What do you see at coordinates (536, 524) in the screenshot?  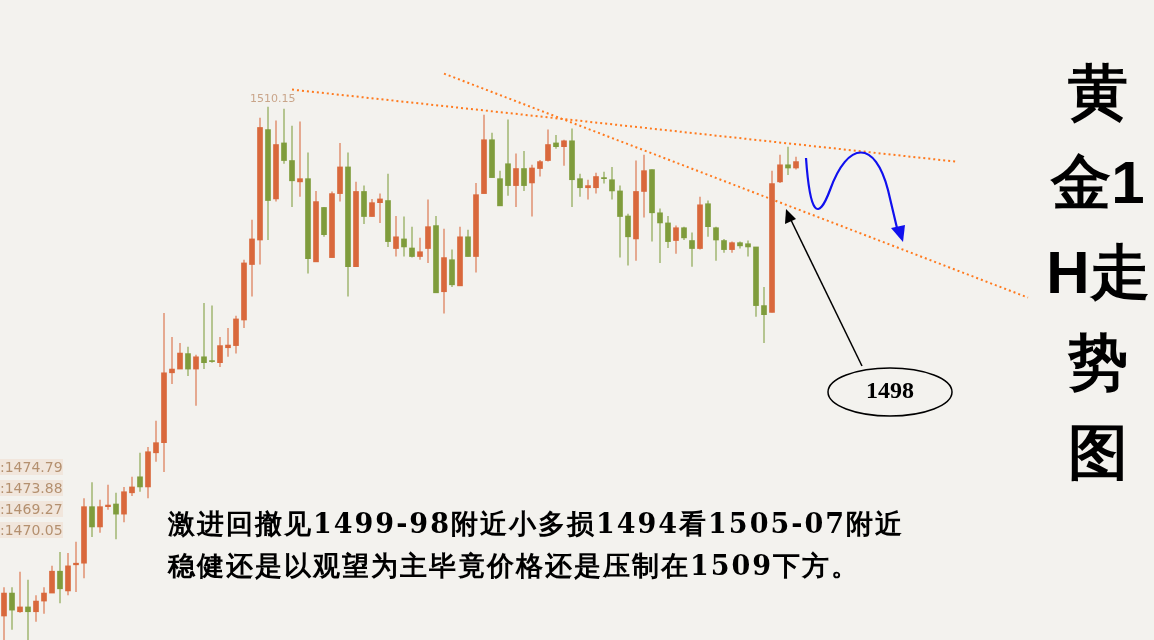 I see `annotation: 激进回撤见1499-98附近小多损1494看1505-07附近` at bounding box center [536, 524].